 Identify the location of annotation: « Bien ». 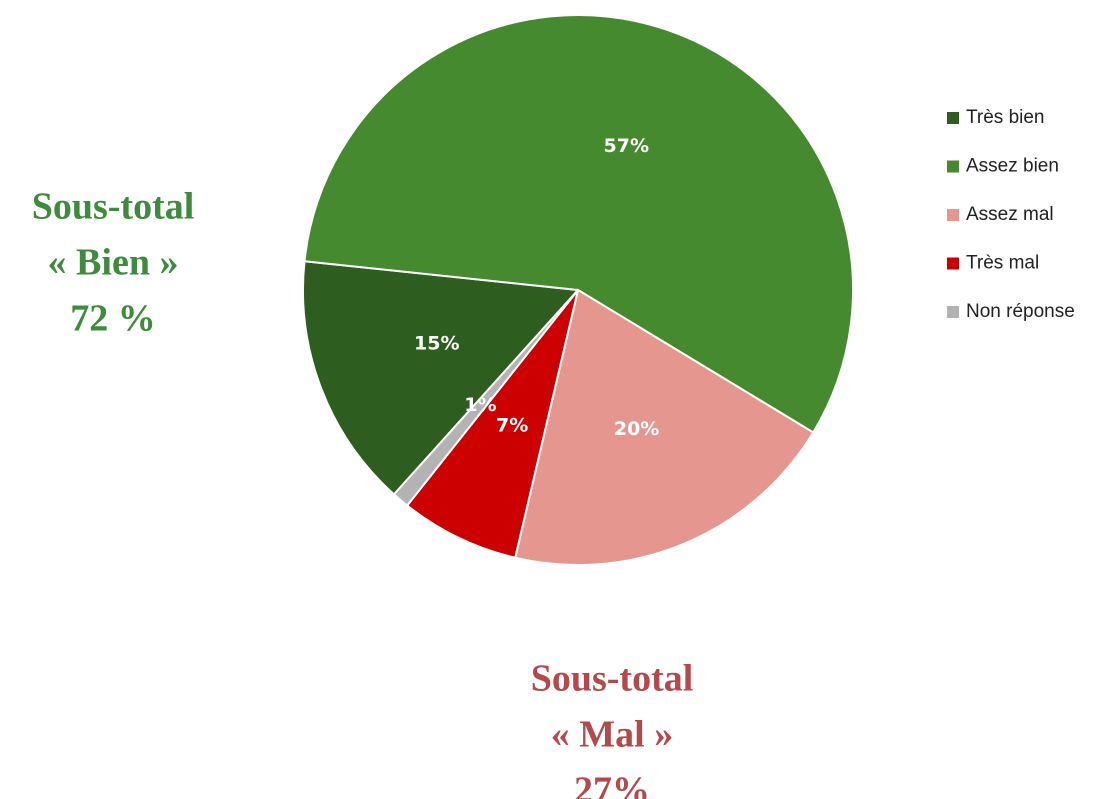
(113, 263).